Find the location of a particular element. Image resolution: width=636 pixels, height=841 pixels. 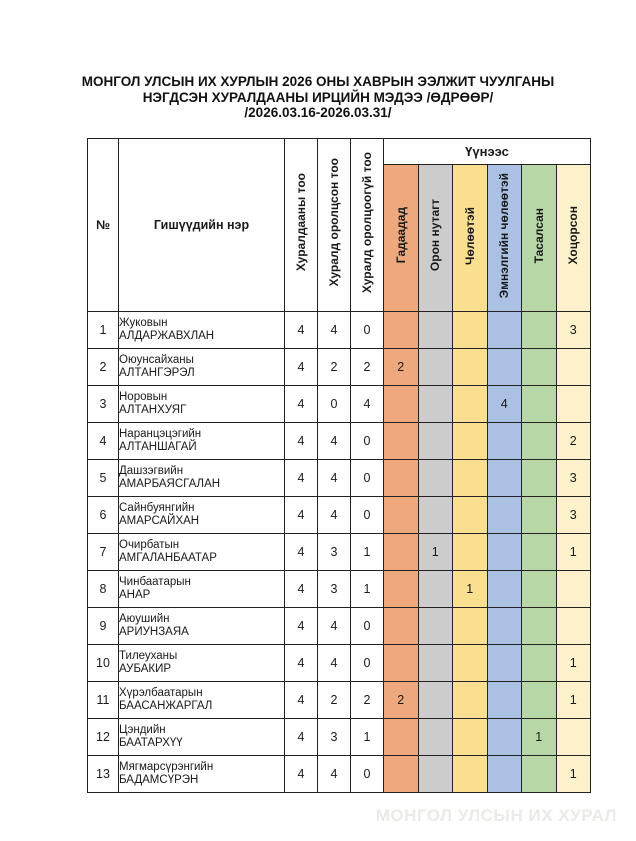

header-breakdown-label-0: Гадаадад is located at coordinates (400, 235).